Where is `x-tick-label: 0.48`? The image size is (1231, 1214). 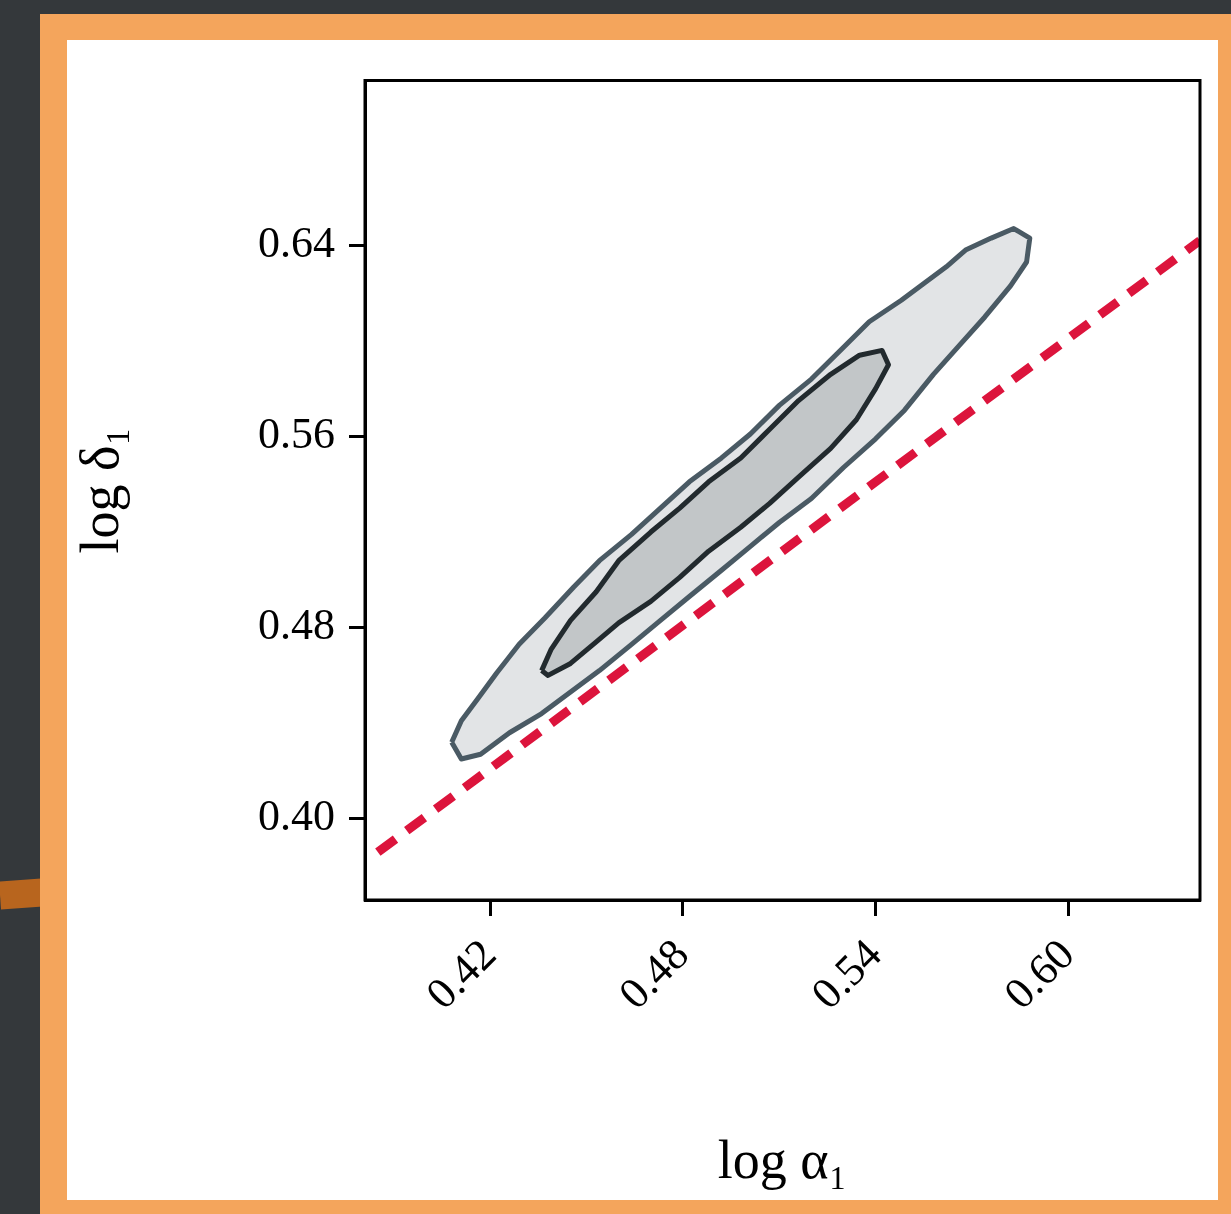
x-tick-label: 0.48 is located at coordinates (654, 974).